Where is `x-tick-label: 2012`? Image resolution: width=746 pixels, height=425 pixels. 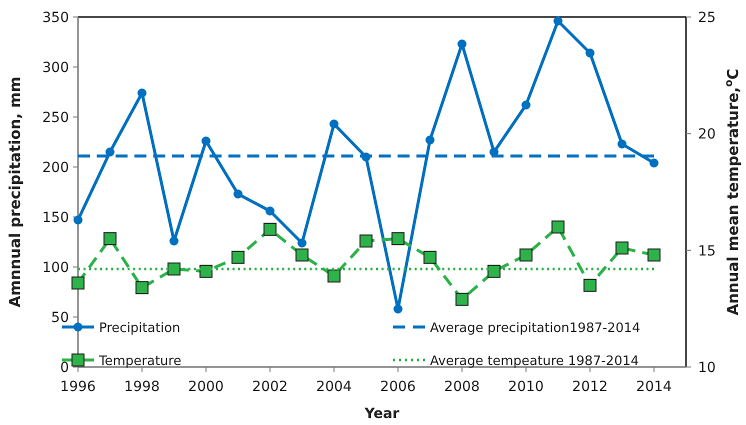
x-tick-label: 2012 is located at coordinates (590, 387).